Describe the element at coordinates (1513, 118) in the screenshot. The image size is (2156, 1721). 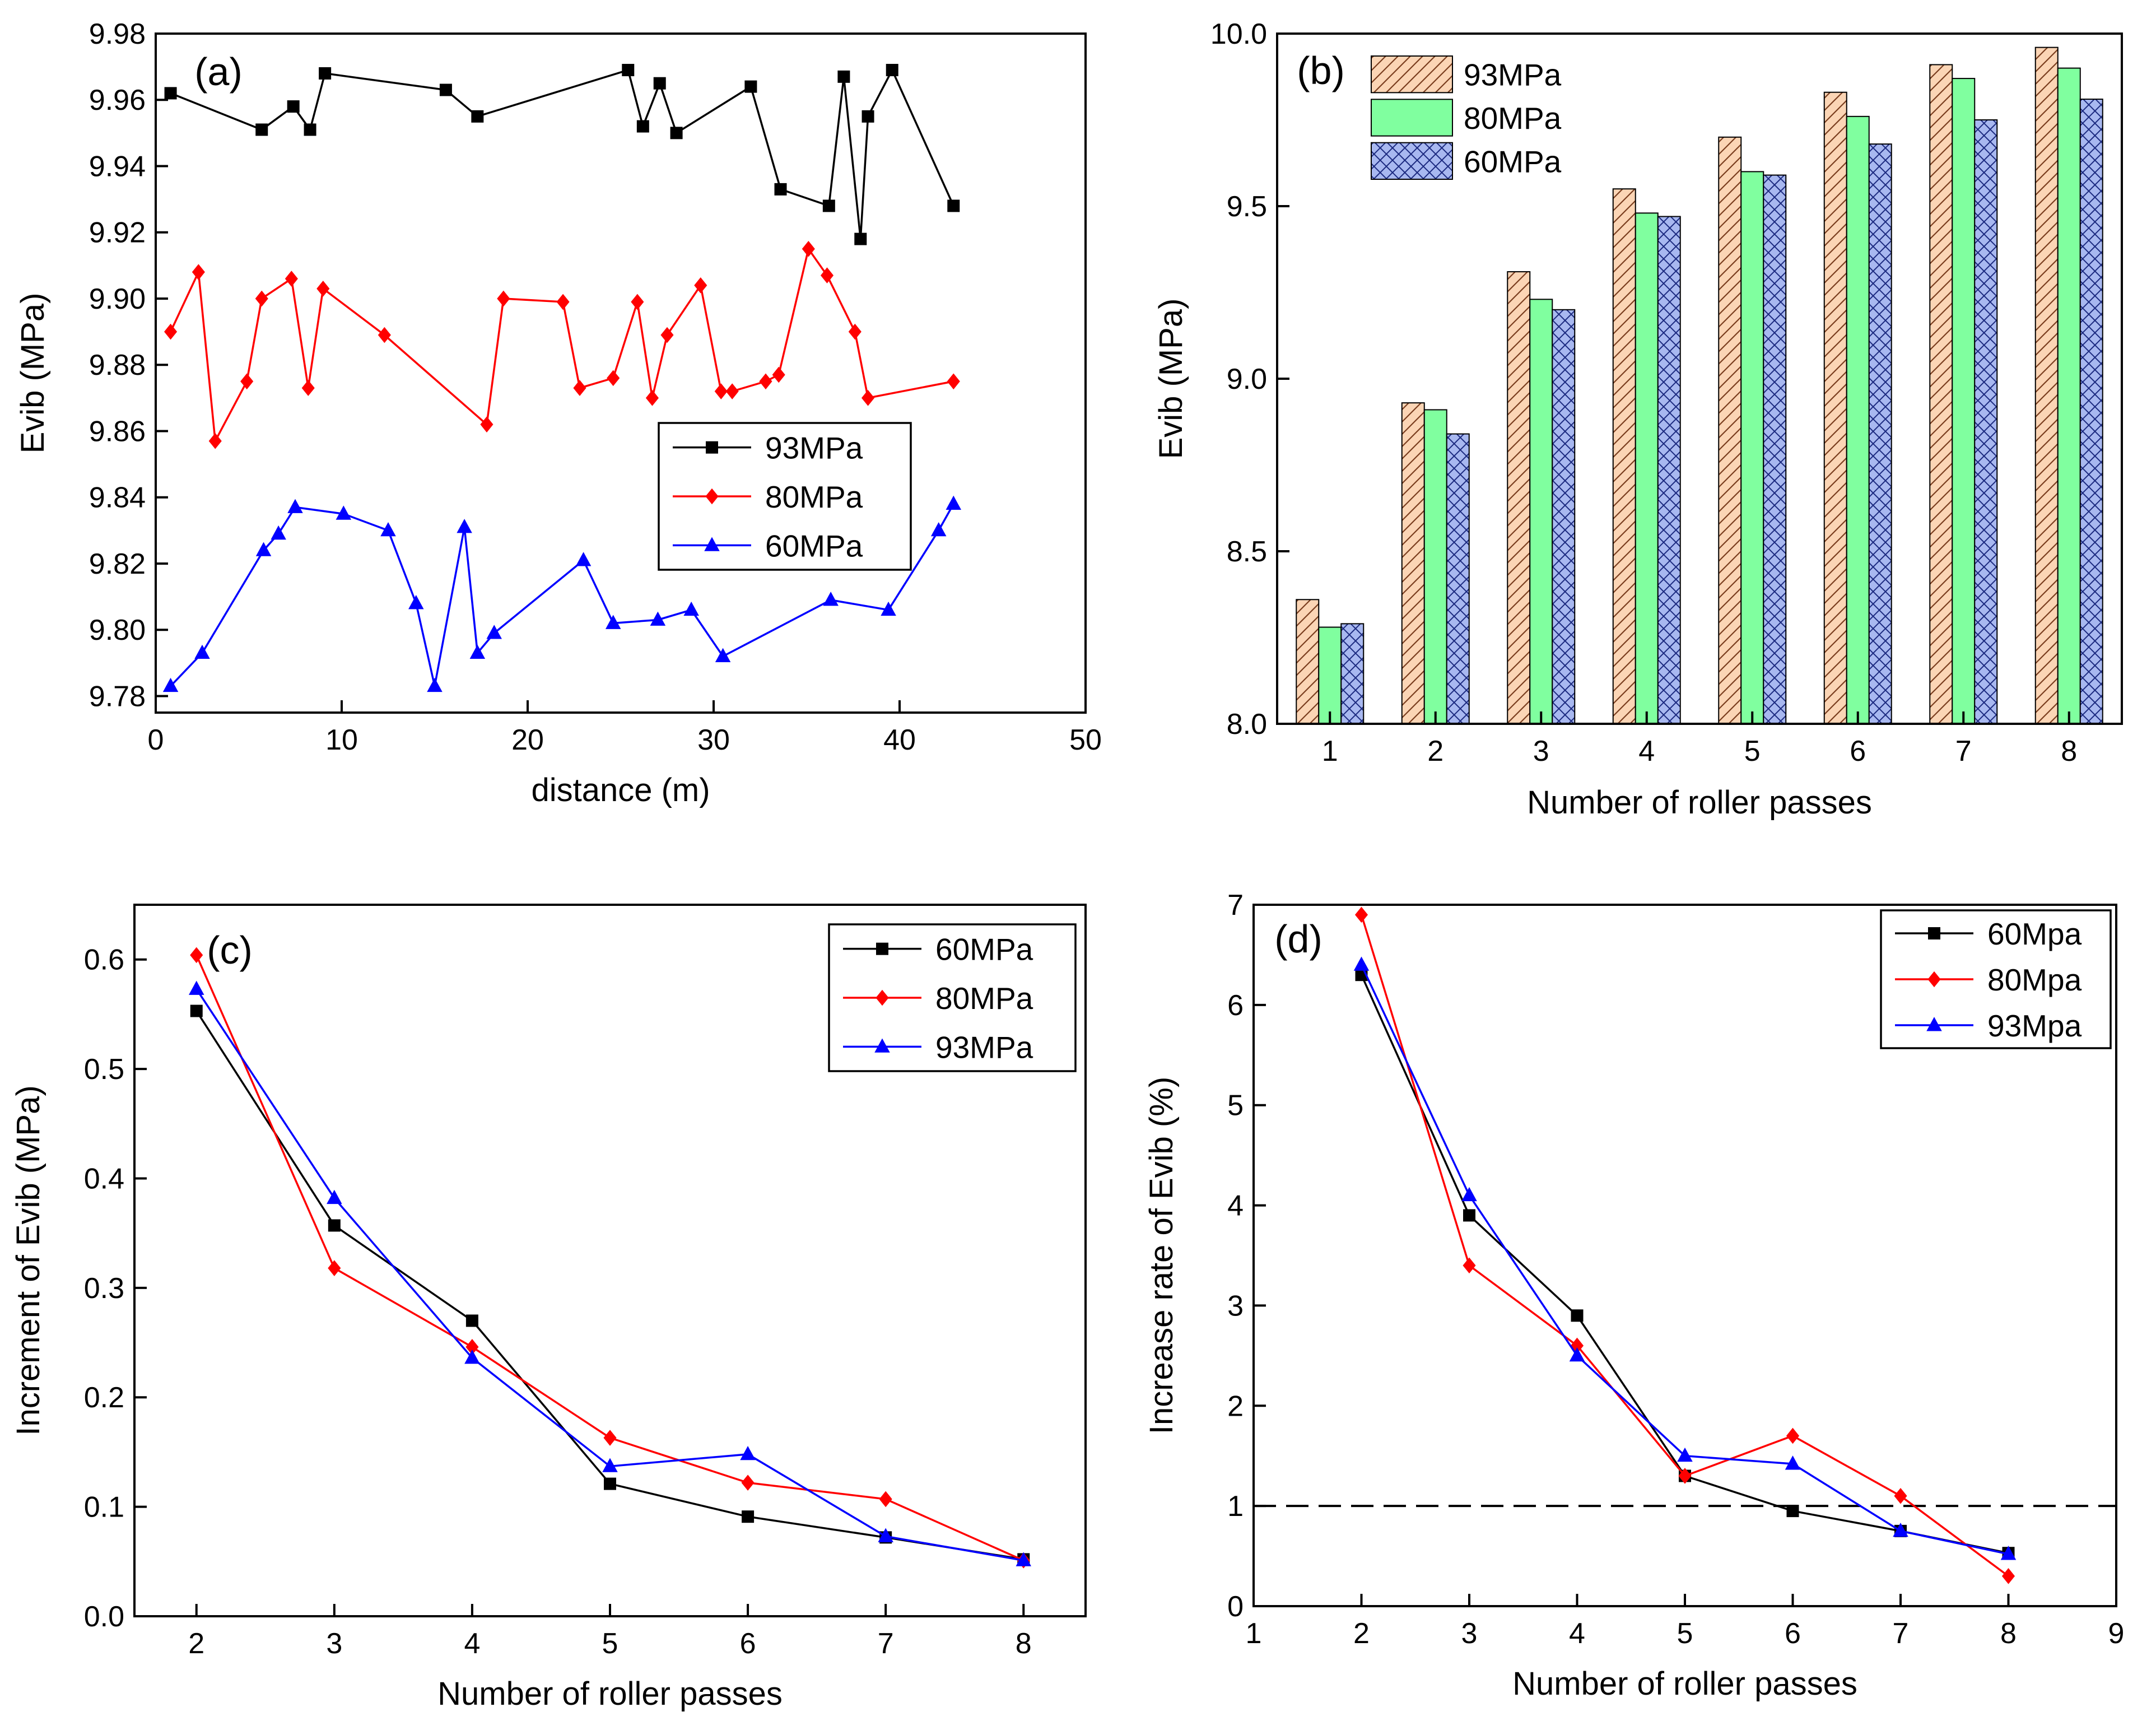
I see `legend-label: 80MPa` at that location.